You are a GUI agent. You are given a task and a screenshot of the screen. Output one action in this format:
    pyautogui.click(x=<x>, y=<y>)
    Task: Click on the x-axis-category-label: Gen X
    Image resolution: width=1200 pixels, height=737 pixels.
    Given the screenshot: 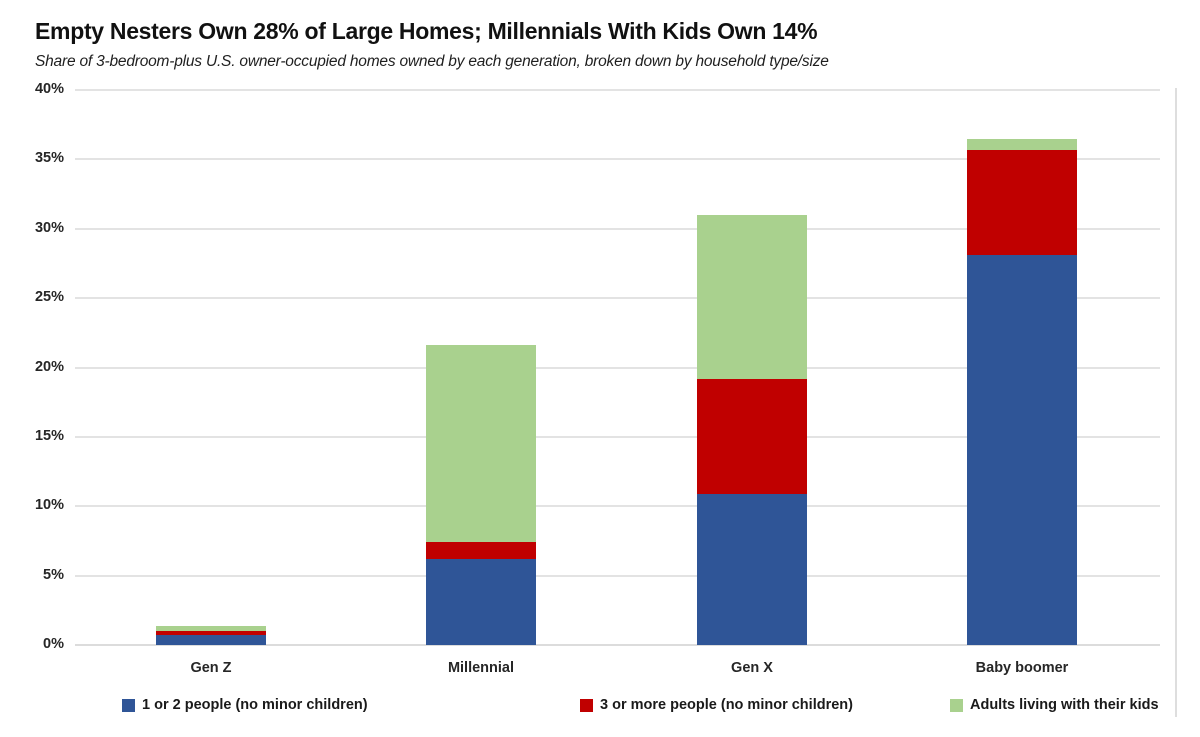 What is the action you would take?
    pyautogui.click(x=752, y=668)
    